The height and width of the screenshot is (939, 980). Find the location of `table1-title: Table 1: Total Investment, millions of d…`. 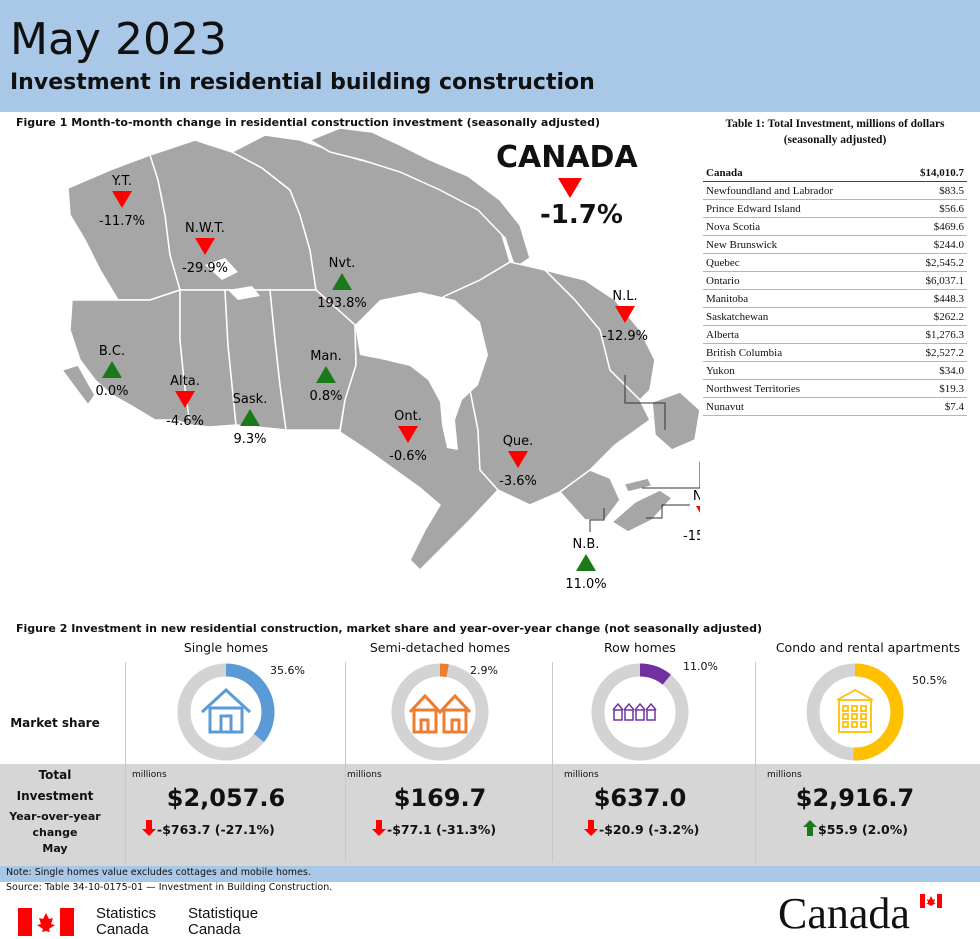

table1-title: Table 1: Total Investment, millions of d… is located at coordinates (835, 132).